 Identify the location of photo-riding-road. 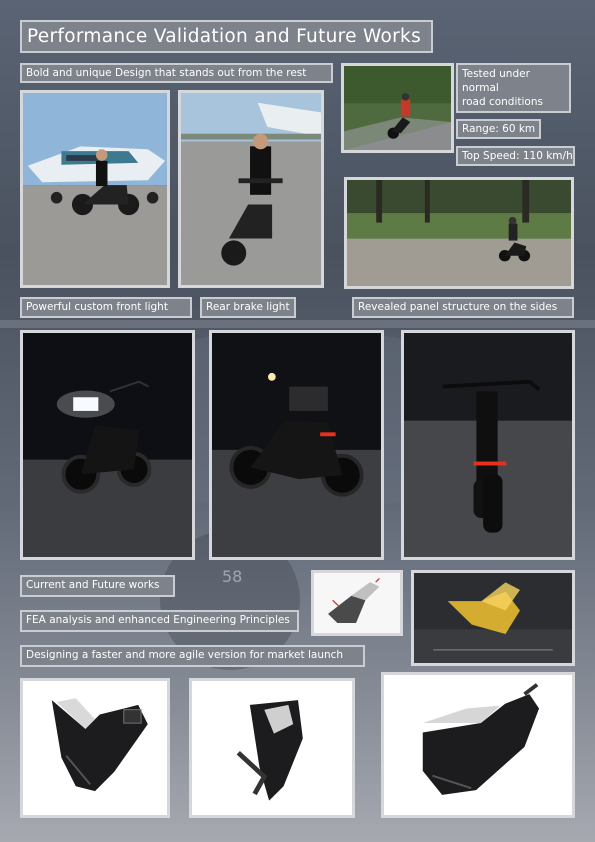
(397, 108).